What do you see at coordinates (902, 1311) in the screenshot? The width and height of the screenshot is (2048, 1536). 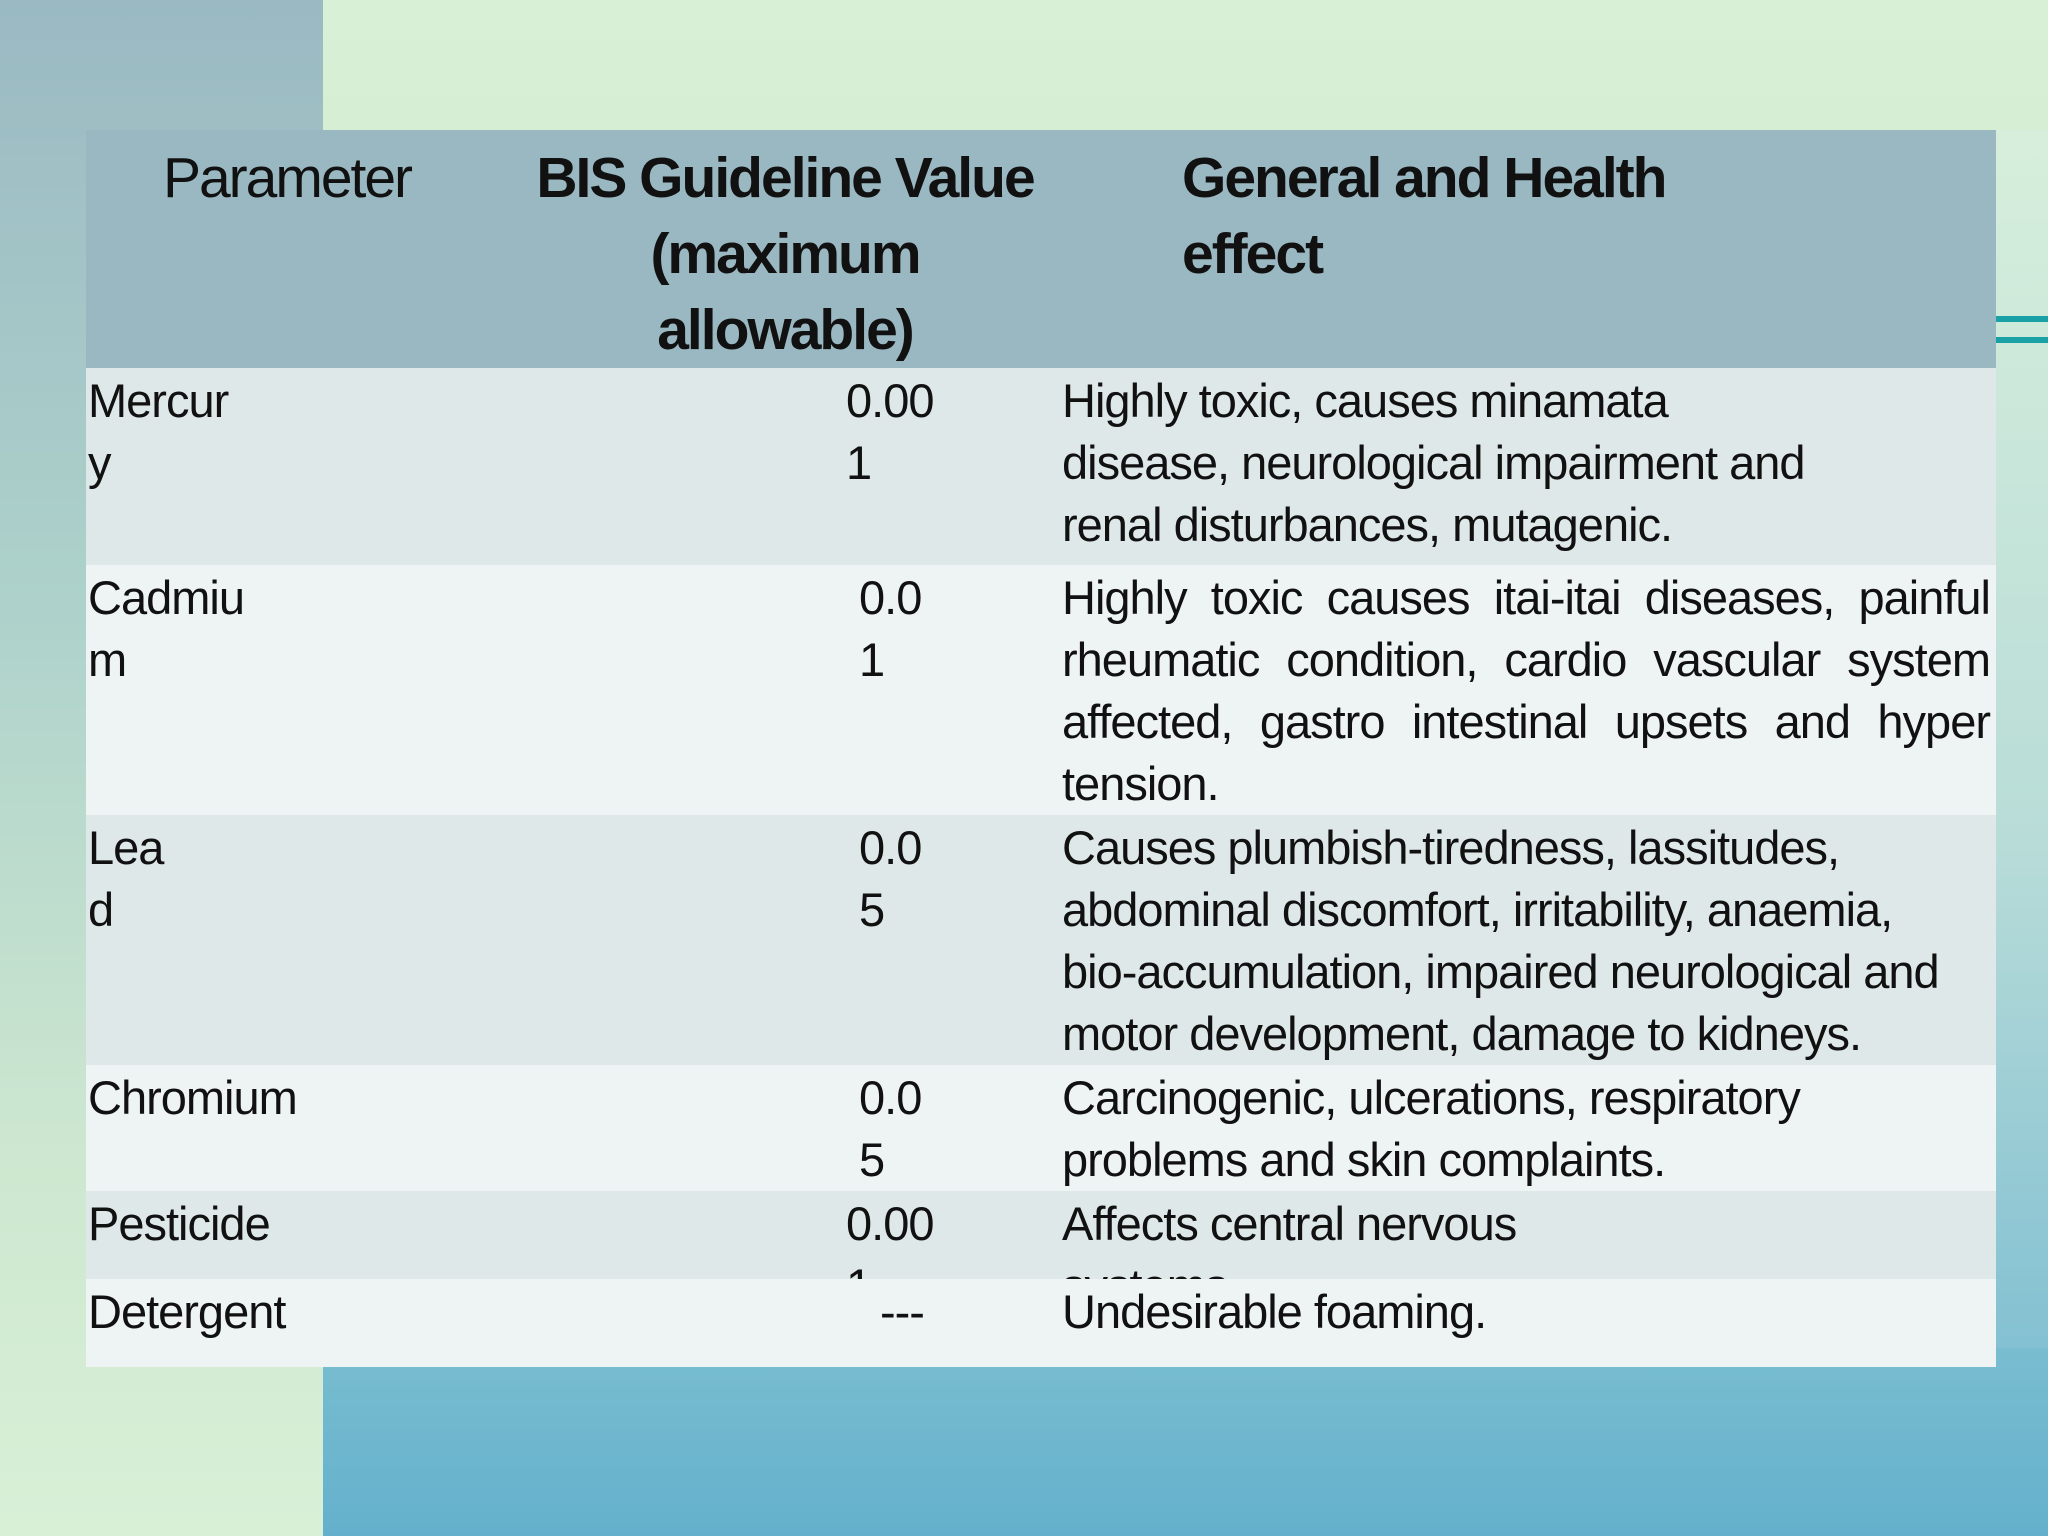 I see `value-text: ---` at bounding box center [902, 1311].